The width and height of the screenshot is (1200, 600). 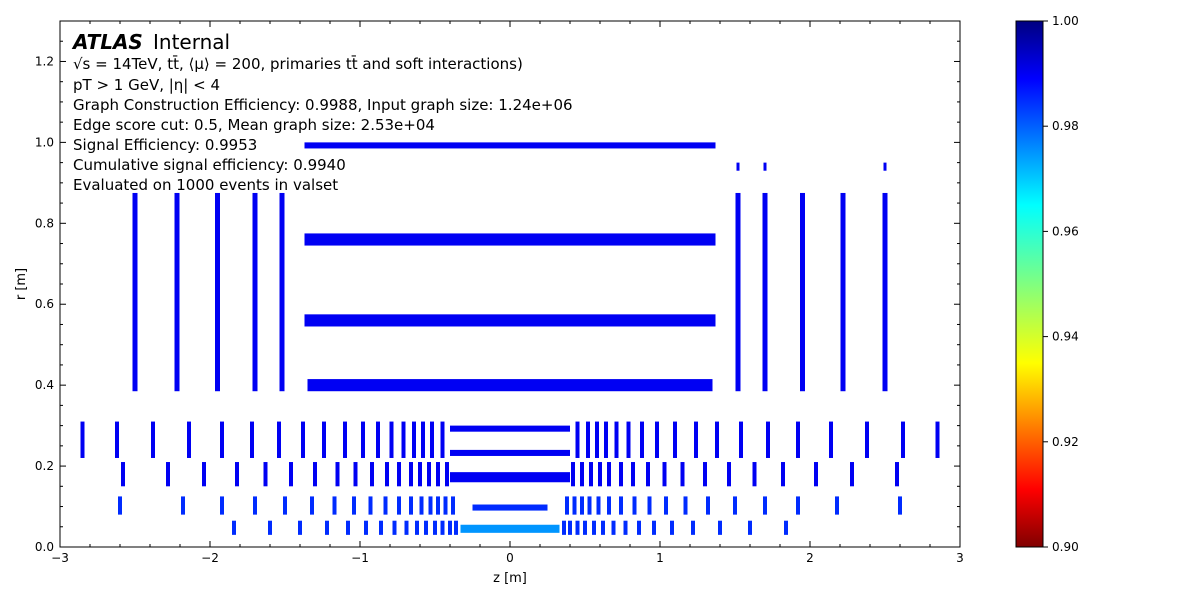 I want to click on colorbar-tick-label: 0.92, so click(x=1065, y=442).